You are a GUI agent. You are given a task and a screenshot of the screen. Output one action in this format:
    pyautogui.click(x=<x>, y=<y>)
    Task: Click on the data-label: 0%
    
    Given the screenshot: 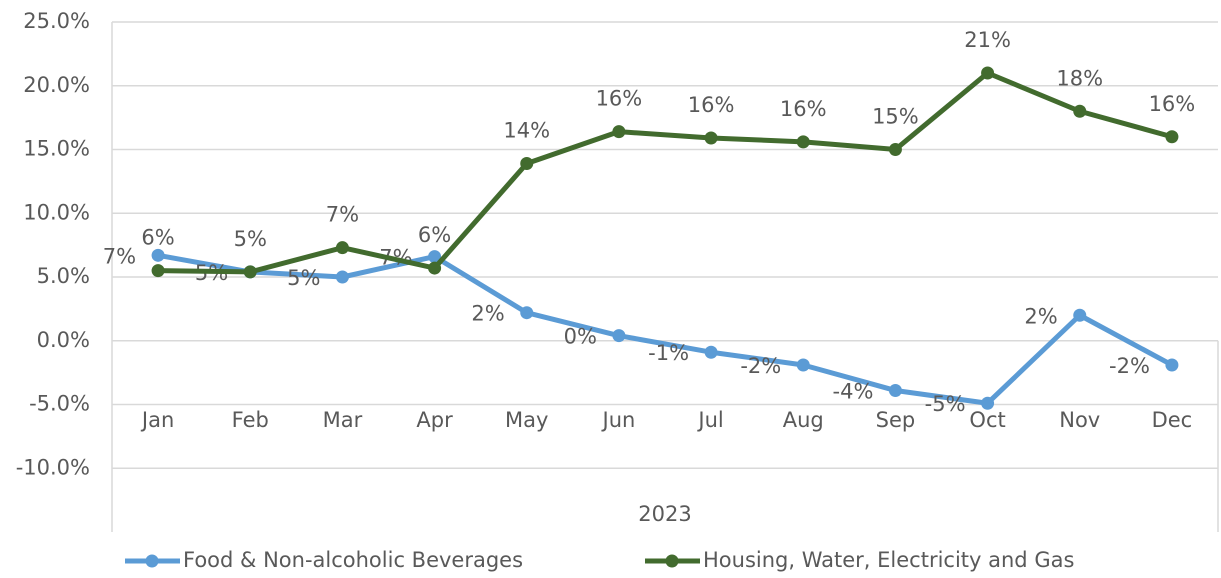 What is the action you would take?
    pyautogui.click(x=580, y=337)
    